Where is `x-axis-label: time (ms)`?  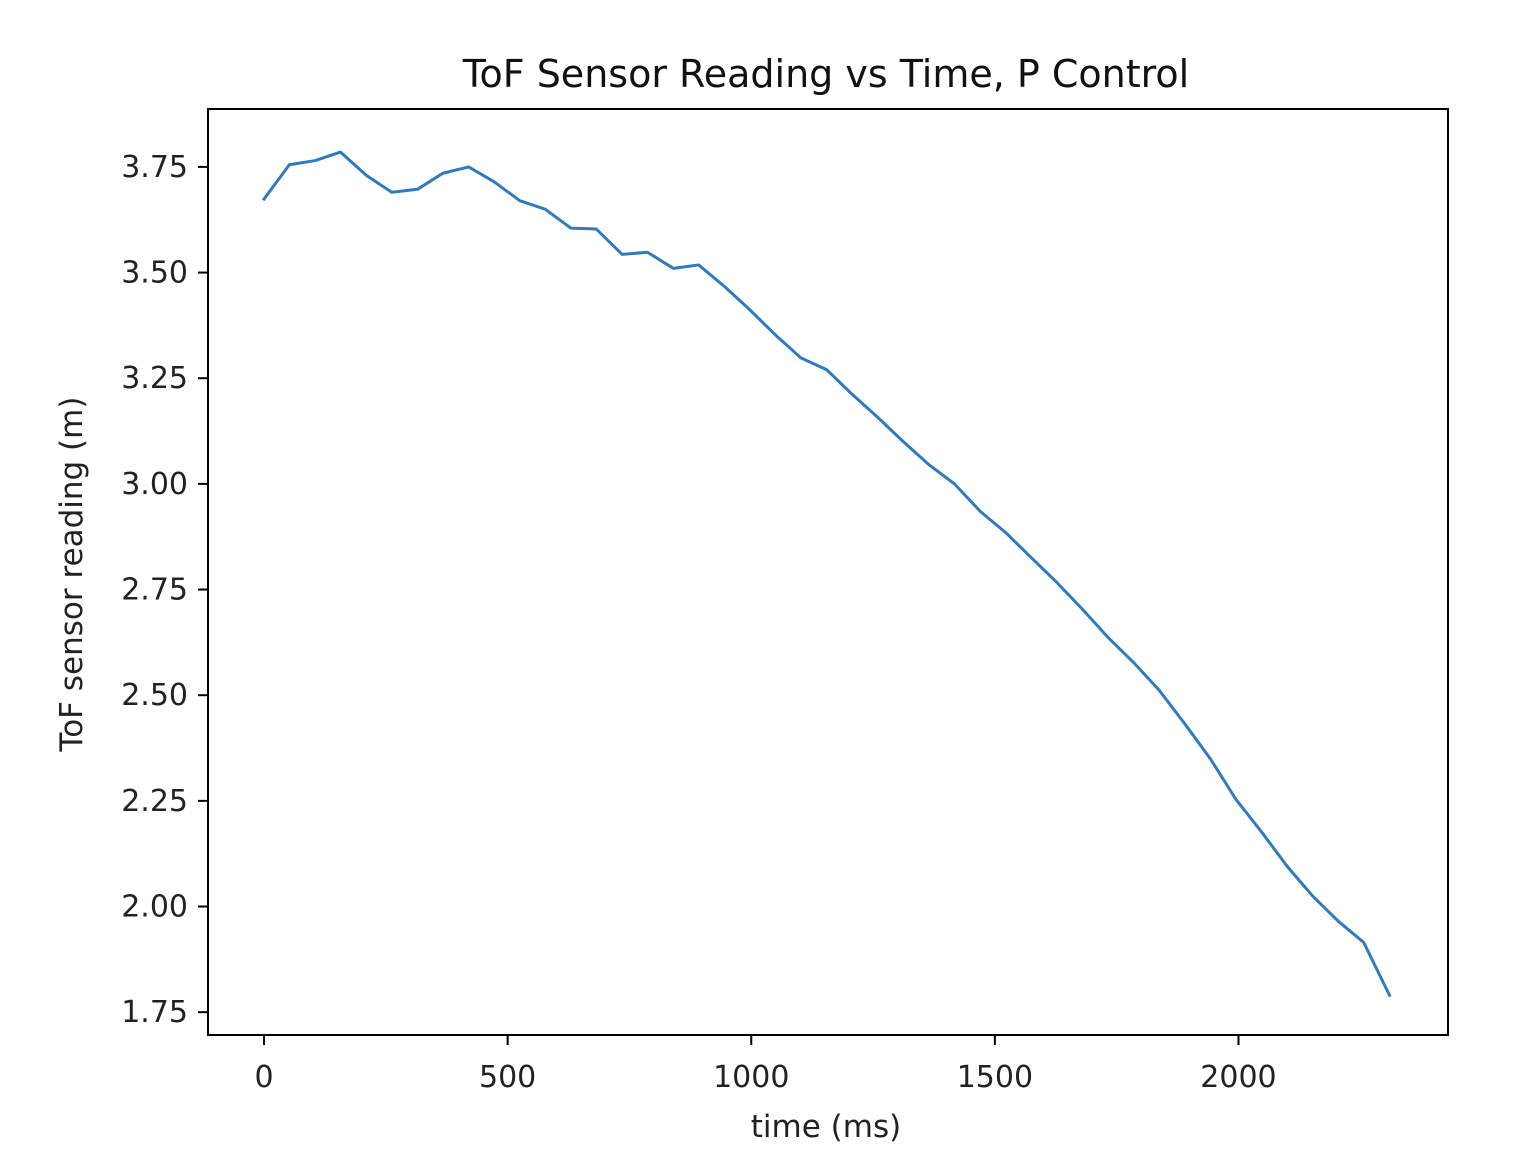 x-axis-label: time (ms) is located at coordinates (826, 1127).